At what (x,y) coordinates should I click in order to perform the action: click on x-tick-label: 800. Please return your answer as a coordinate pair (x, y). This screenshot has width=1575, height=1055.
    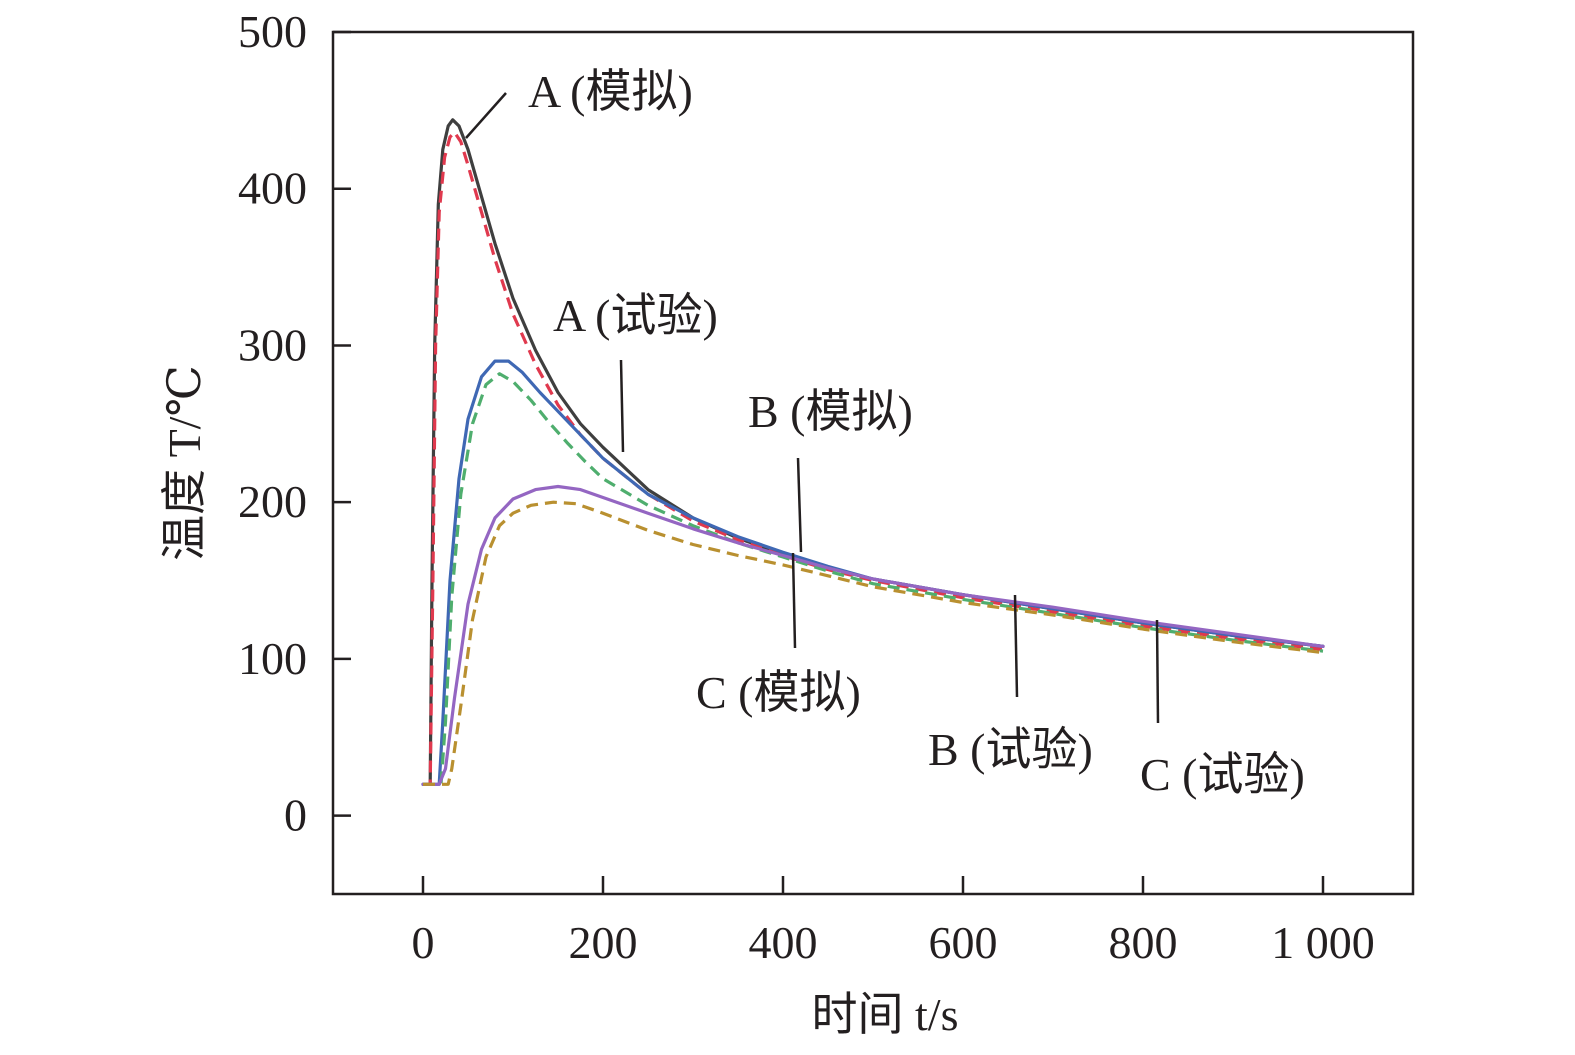
    Looking at the image, I should click on (1143, 942).